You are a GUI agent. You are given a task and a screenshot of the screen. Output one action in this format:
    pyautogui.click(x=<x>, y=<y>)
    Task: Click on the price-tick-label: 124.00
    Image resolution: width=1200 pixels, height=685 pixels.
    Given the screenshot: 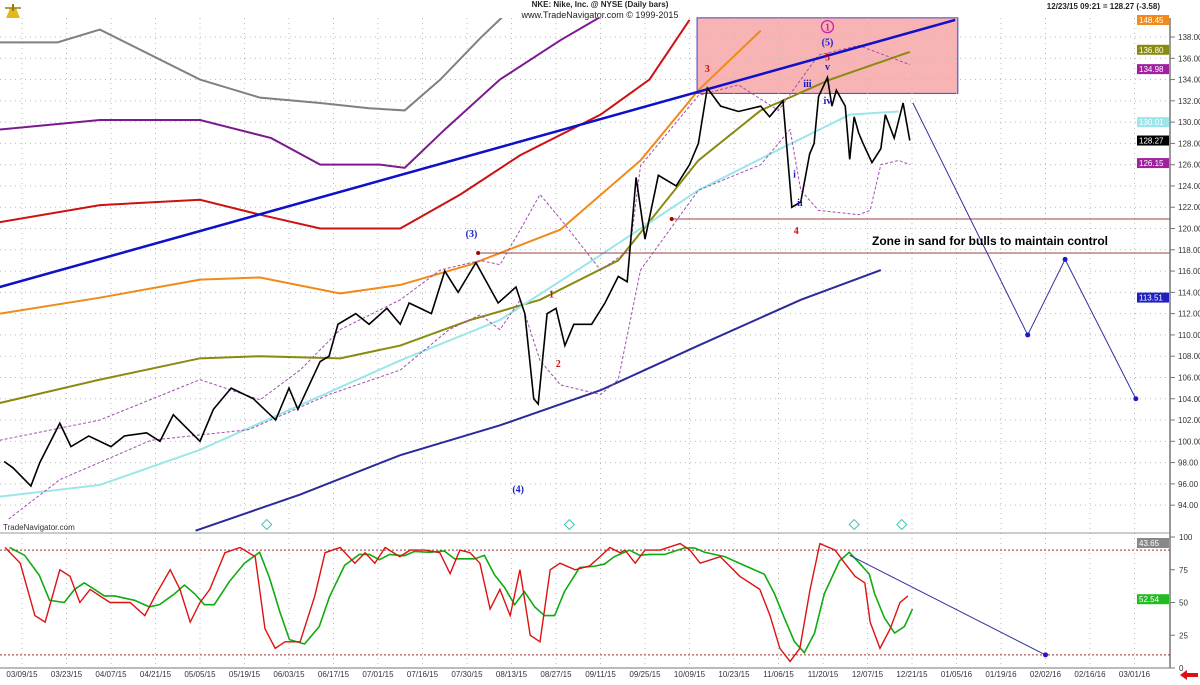 What is the action you would take?
    pyautogui.click(x=1189, y=186)
    